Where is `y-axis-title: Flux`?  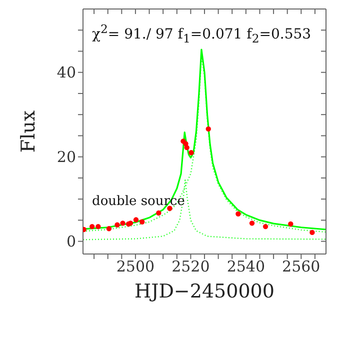 y-axis-title: Flux is located at coordinates (29, 131).